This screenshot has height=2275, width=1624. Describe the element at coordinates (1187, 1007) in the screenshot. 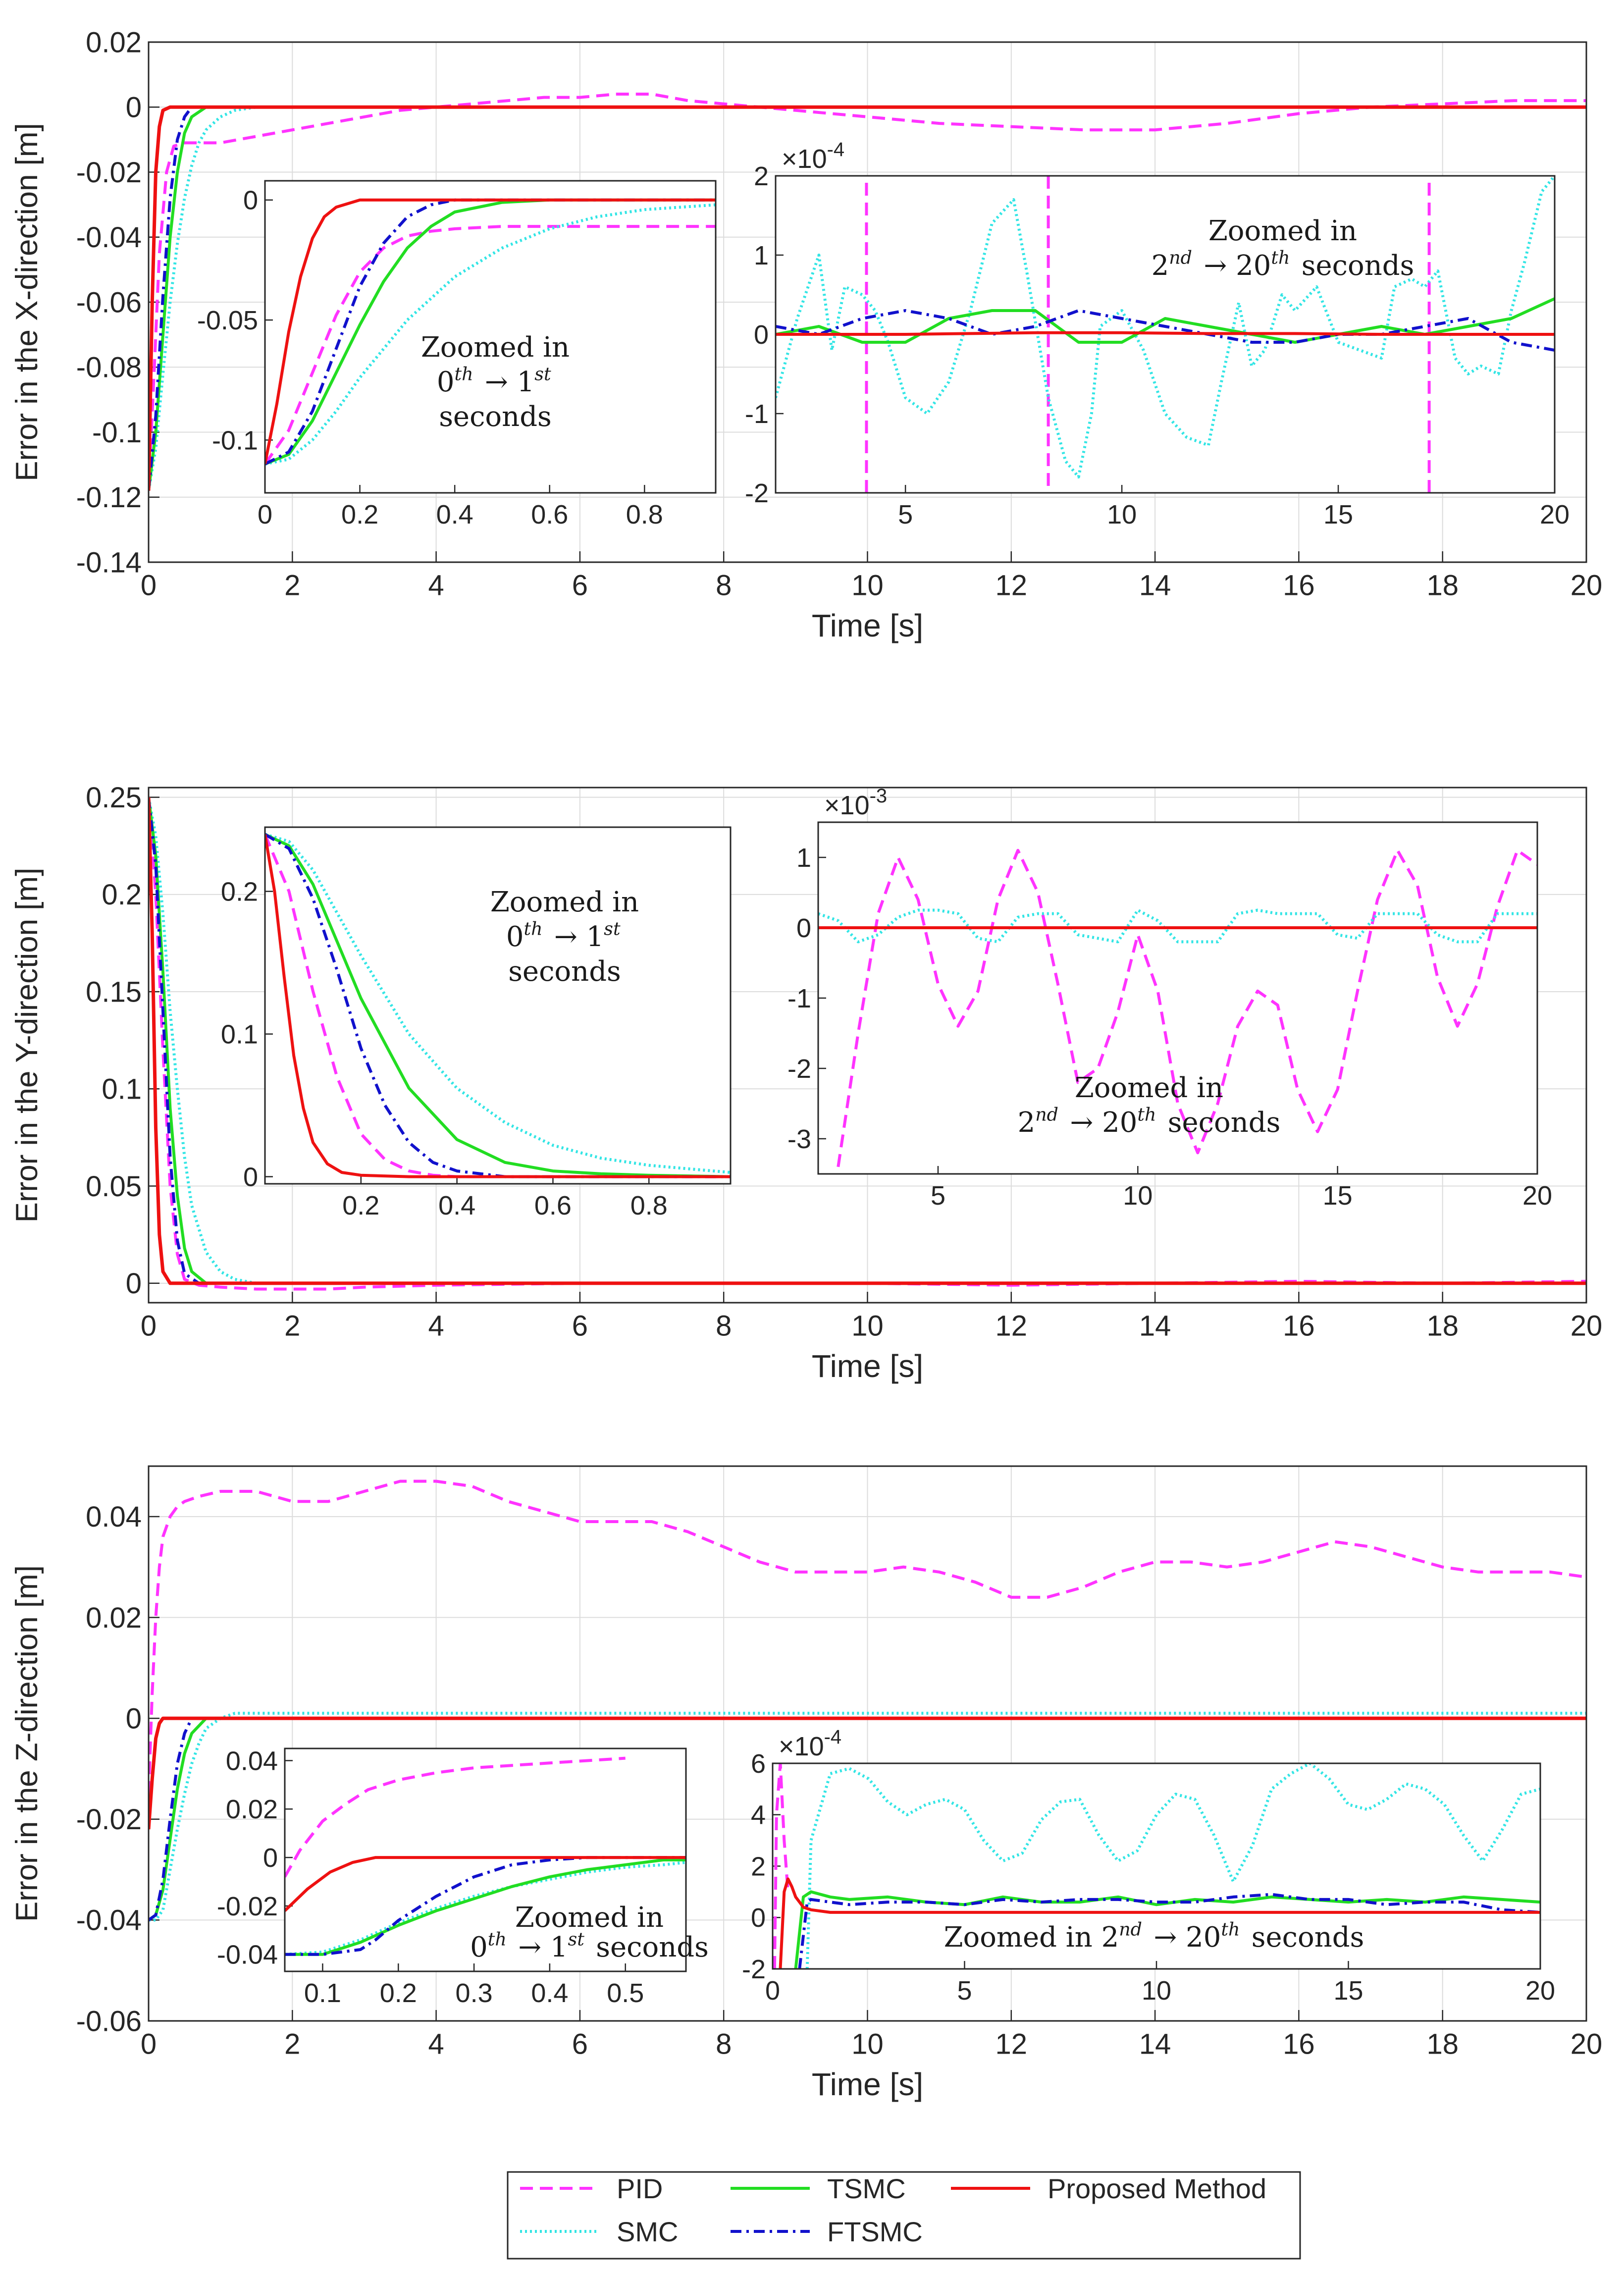

I see `y-in2-series-pid` at that location.